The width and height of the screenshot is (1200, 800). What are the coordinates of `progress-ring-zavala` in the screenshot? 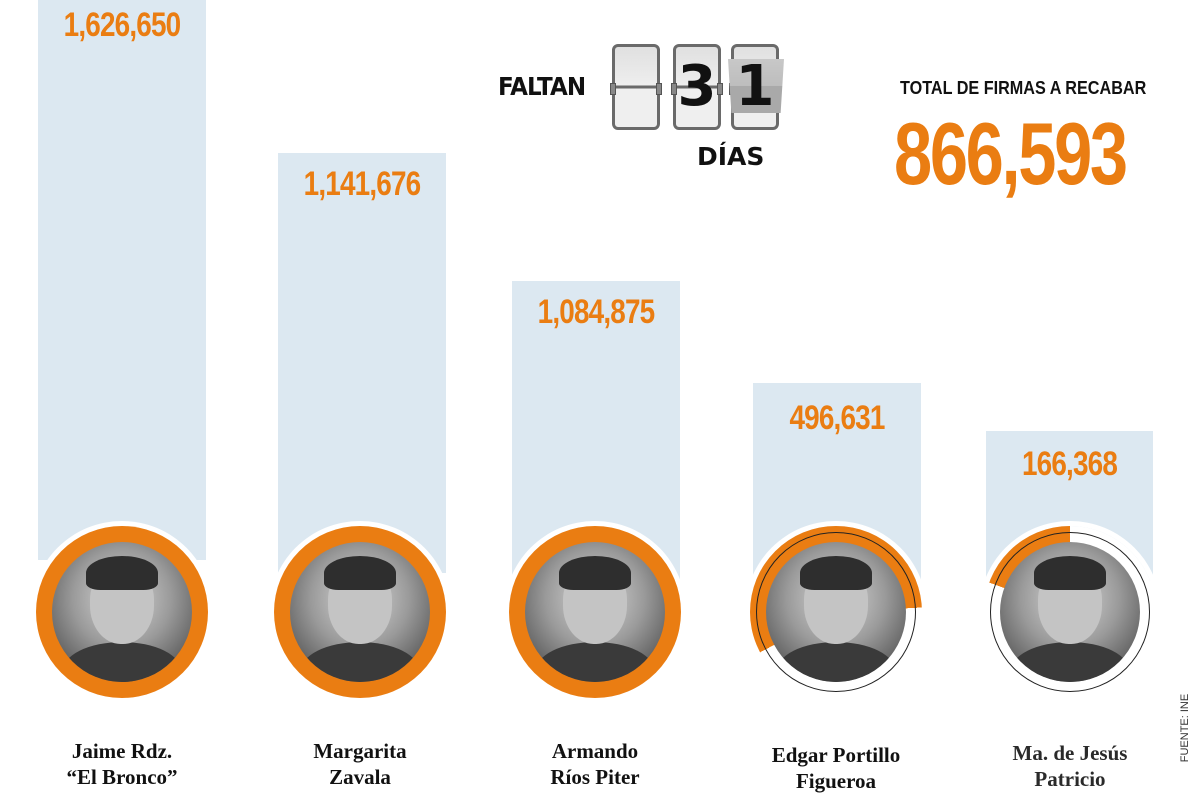 It's located at (360, 612).